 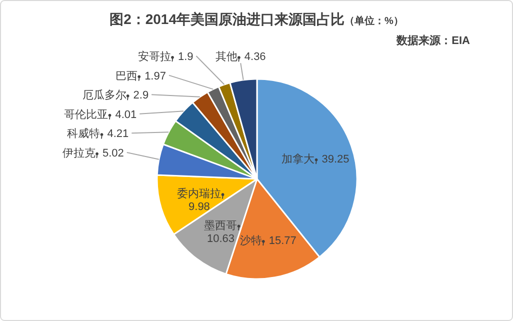 What do you see at coordinates (374, 21) in the screenshot?
I see `chart-subtitle: （单位：%）` at bounding box center [374, 21].